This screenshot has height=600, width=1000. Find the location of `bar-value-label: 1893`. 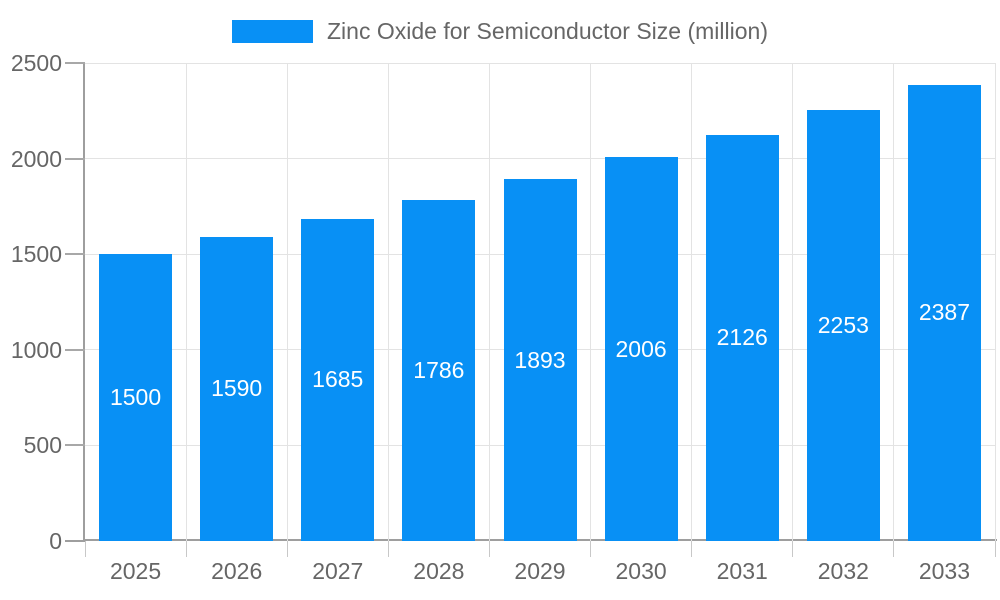

bar-value-label: 1893 is located at coordinates (540, 359).